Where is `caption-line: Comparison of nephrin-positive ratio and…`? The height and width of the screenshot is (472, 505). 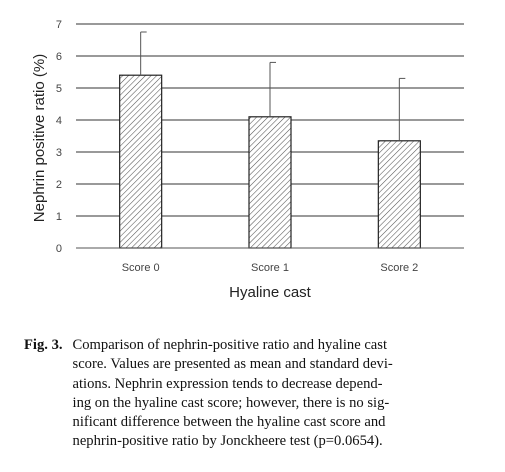
caption-line: Comparison of nephrin-positive ratio and… is located at coordinates (230, 345).